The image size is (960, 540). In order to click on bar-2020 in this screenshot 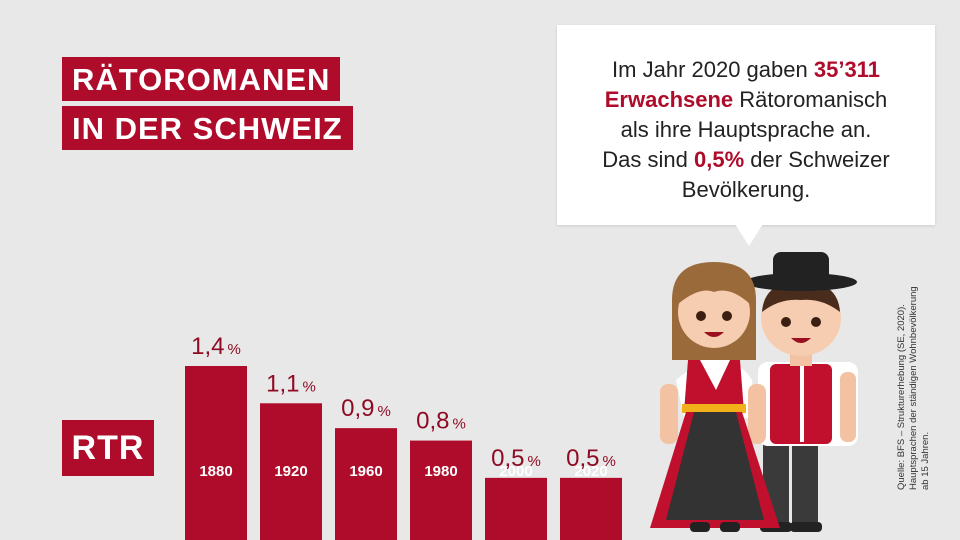, I will do `click(591, 508)`.